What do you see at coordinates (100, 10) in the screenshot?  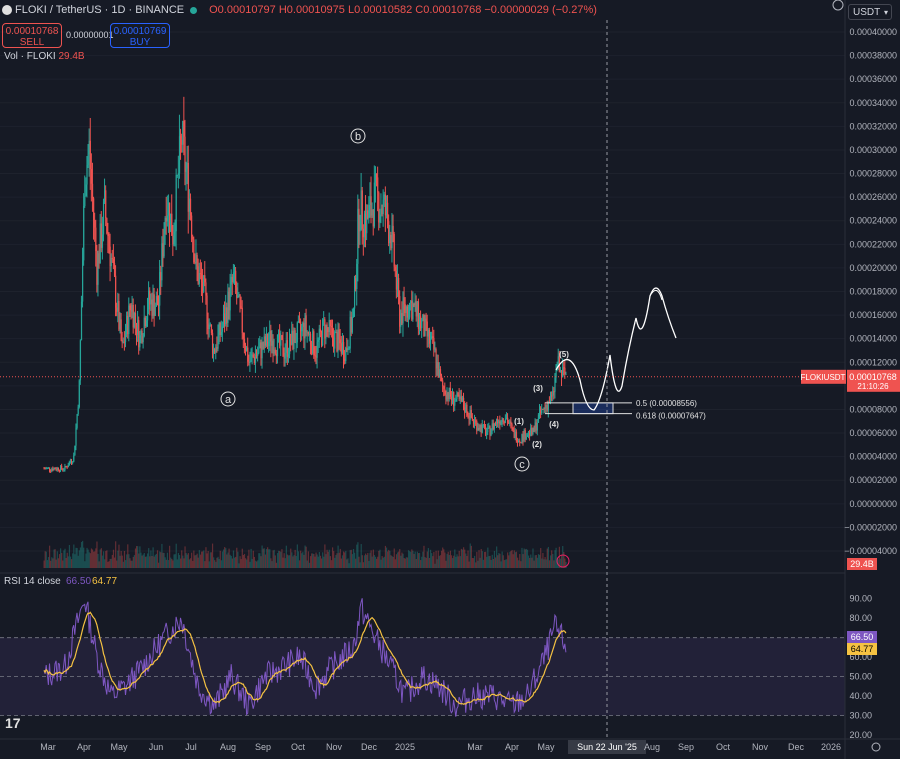 I see `symbol-title: FLOKI / TetherUS · 1D · BINANCE` at bounding box center [100, 10].